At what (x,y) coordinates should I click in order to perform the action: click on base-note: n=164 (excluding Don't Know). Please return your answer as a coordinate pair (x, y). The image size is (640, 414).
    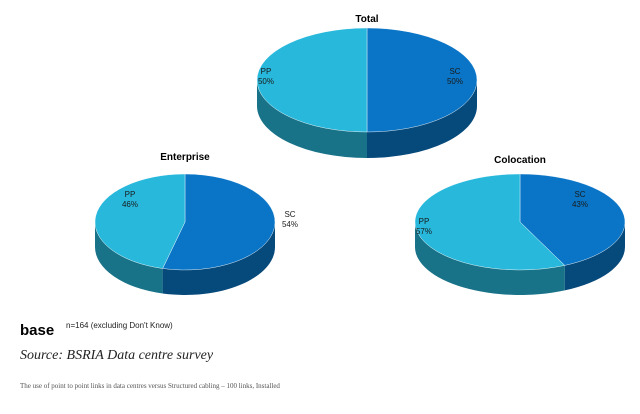
    Looking at the image, I should click on (119, 325).